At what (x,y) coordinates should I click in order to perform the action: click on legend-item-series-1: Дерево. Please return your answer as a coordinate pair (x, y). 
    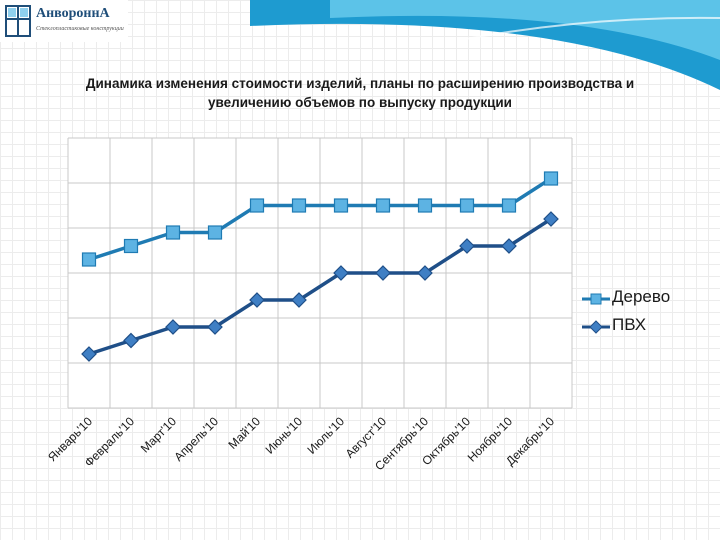
    Looking at the image, I should click on (647, 300).